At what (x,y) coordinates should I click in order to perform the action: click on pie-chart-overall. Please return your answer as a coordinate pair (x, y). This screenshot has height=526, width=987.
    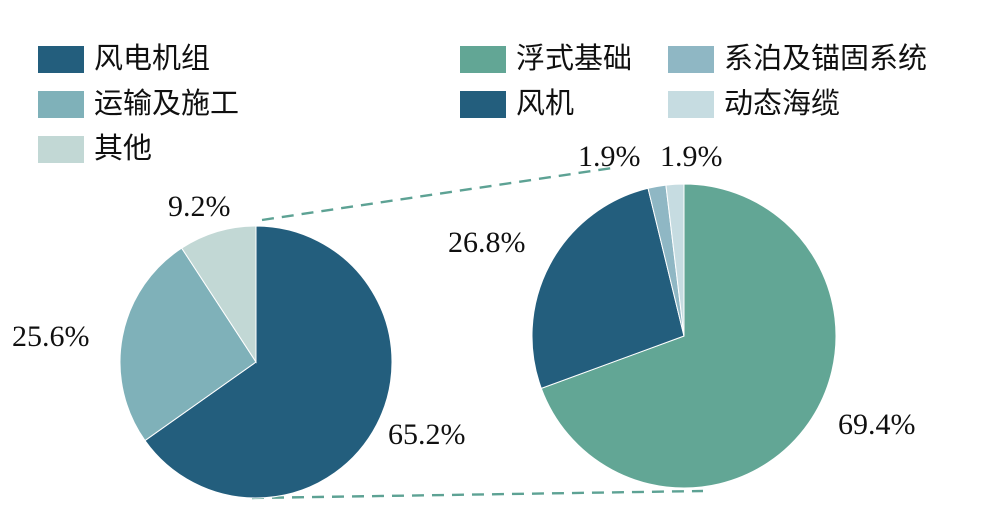
    Looking at the image, I should click on (256, 362).